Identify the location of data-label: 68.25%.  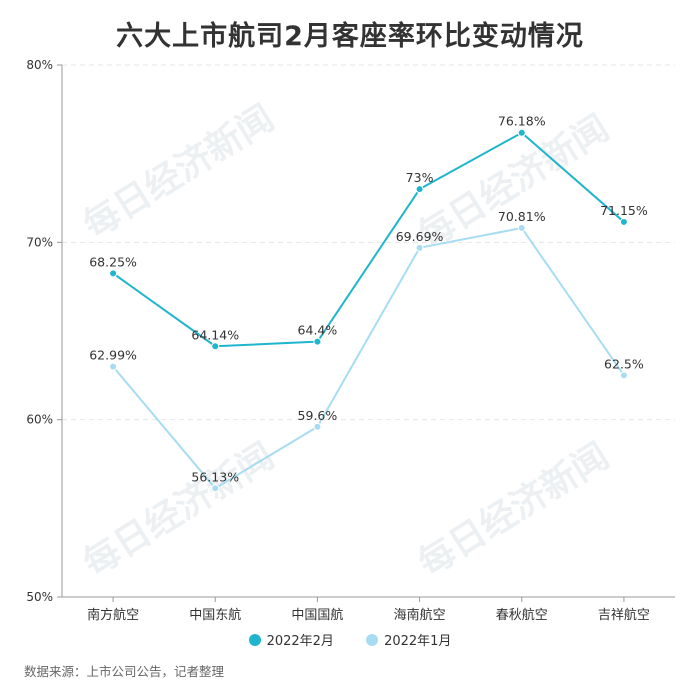
(113, 261).